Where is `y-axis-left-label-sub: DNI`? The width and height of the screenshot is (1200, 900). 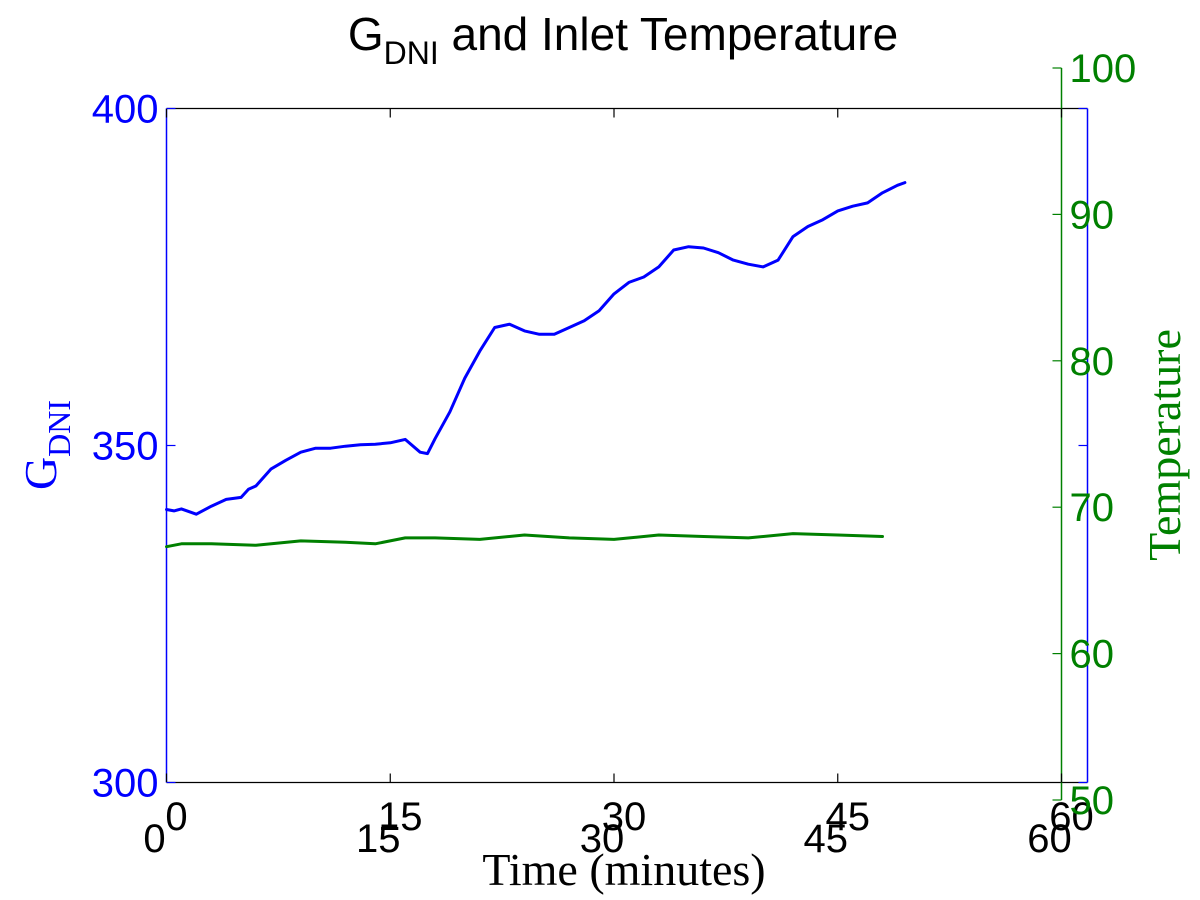 y-axis-left-label-sub: DNI is located at coordinates (59, 428).